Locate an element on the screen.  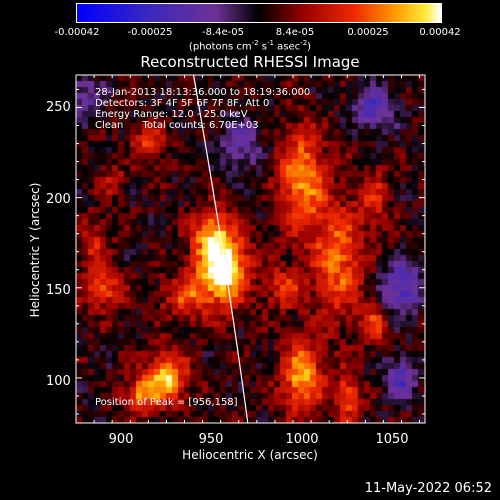
timestamp: 11-May-2022 06:52 is located at coordinates (428, 488).